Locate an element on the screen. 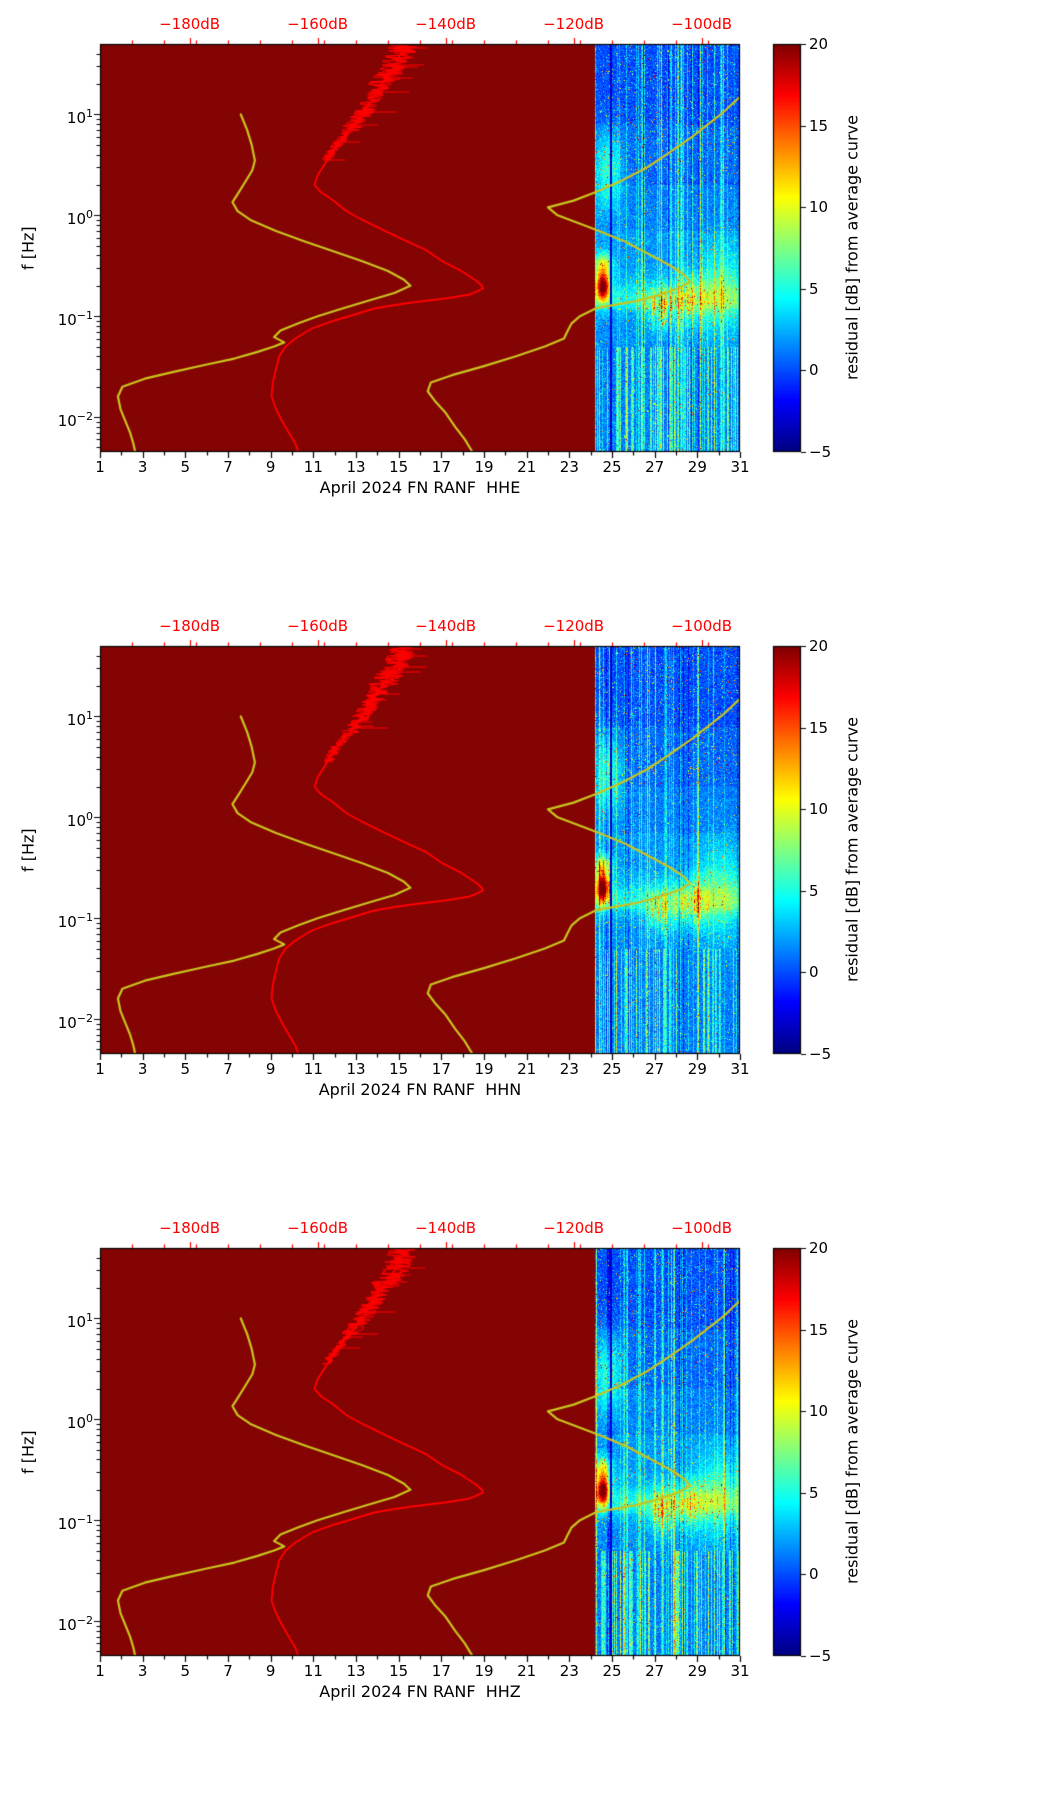 This screenshot has height=1806, width=1052. x-axis-label: April 2024 FN RANF HHE is located at coordinates (420, 487).